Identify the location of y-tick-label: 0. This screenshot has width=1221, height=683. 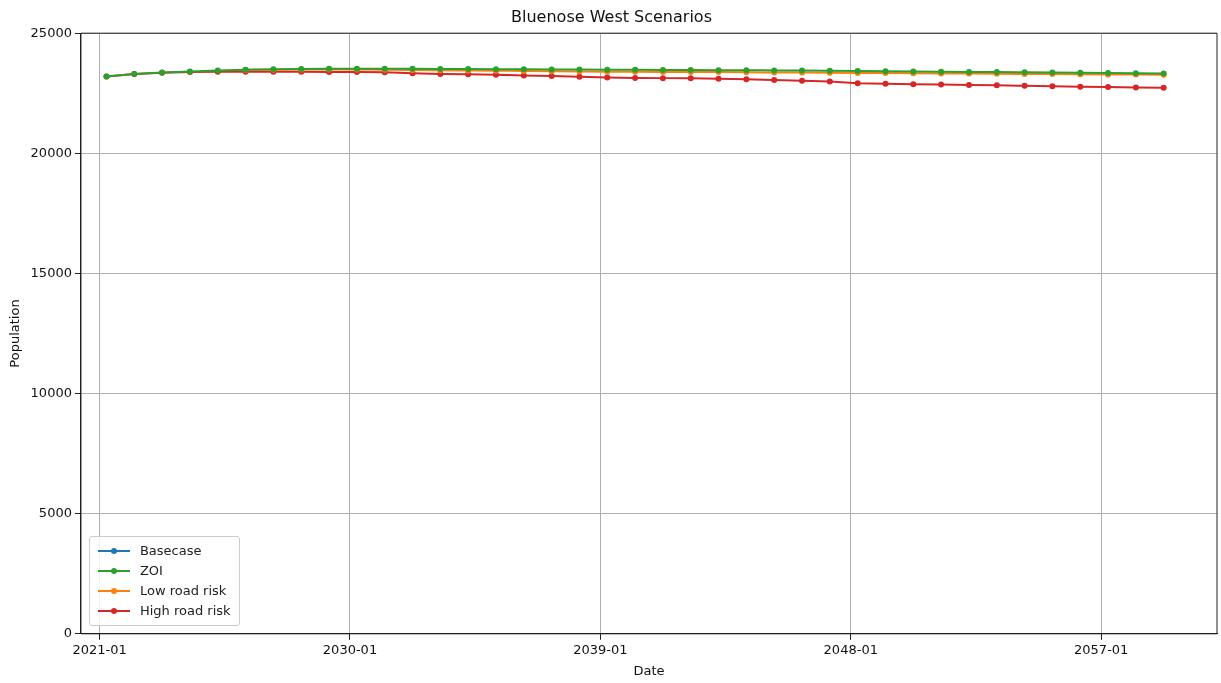
(67, 633).